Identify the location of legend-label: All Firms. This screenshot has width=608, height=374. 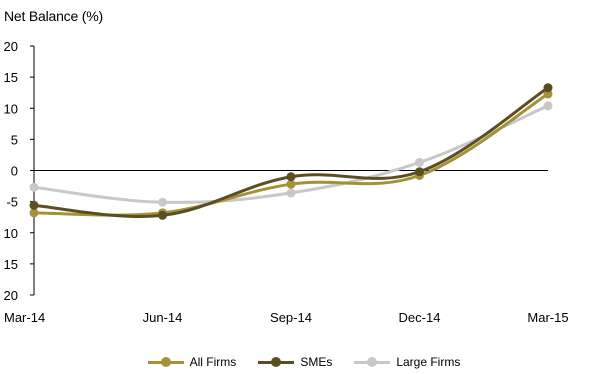
(213, 362).